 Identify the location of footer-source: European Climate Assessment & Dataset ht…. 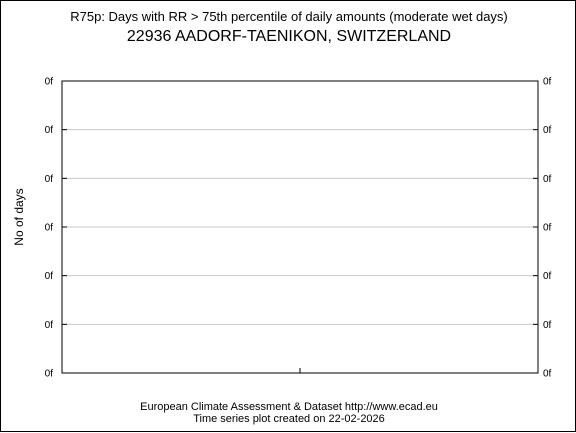
(289, 407).